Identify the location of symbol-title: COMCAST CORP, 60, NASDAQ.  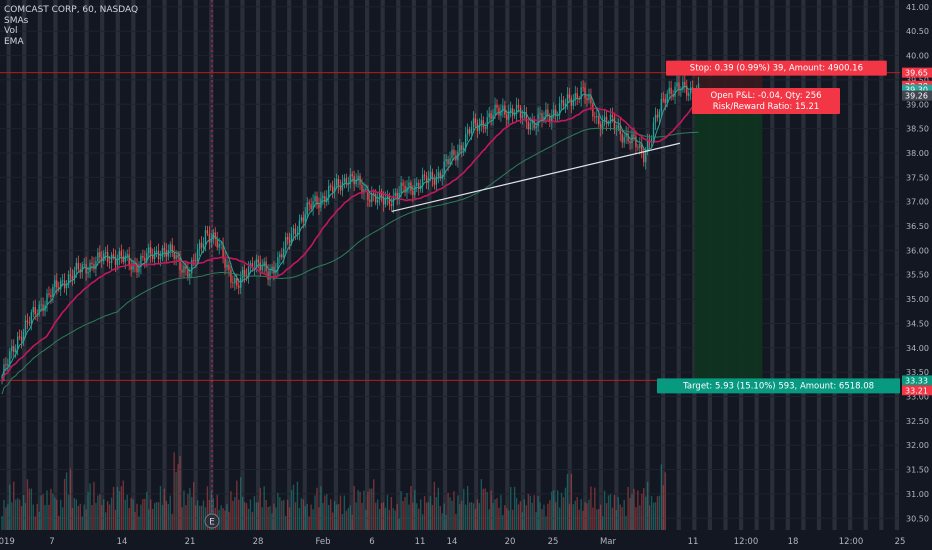
(71, 10).